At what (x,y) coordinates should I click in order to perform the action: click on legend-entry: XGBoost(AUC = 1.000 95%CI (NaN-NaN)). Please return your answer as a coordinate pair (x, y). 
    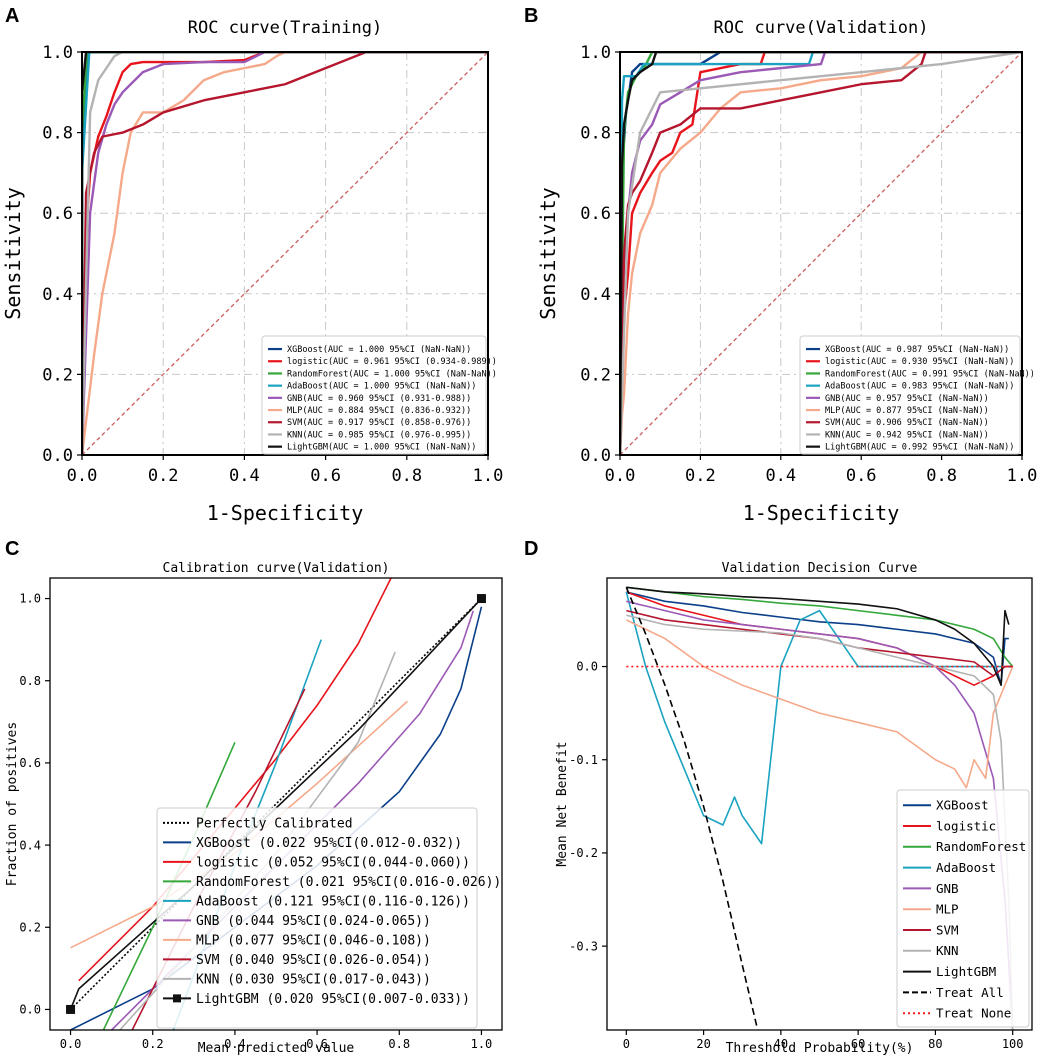
    Looking at the image, I should click on (379, 350).